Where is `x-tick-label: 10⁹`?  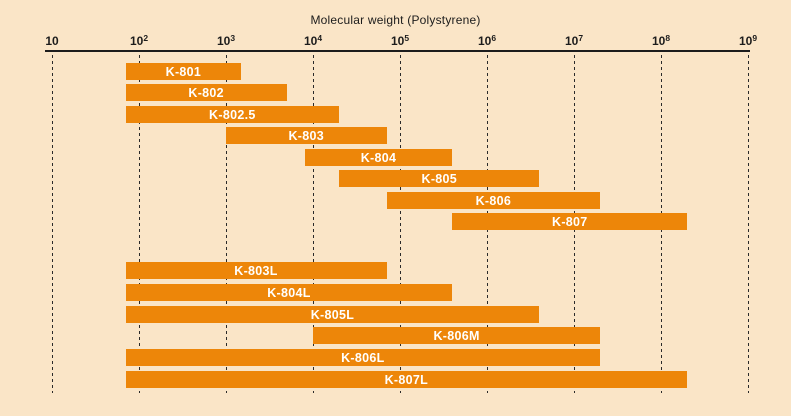
x-tick-label: 10⁹ is located at coordinates (748, 41).